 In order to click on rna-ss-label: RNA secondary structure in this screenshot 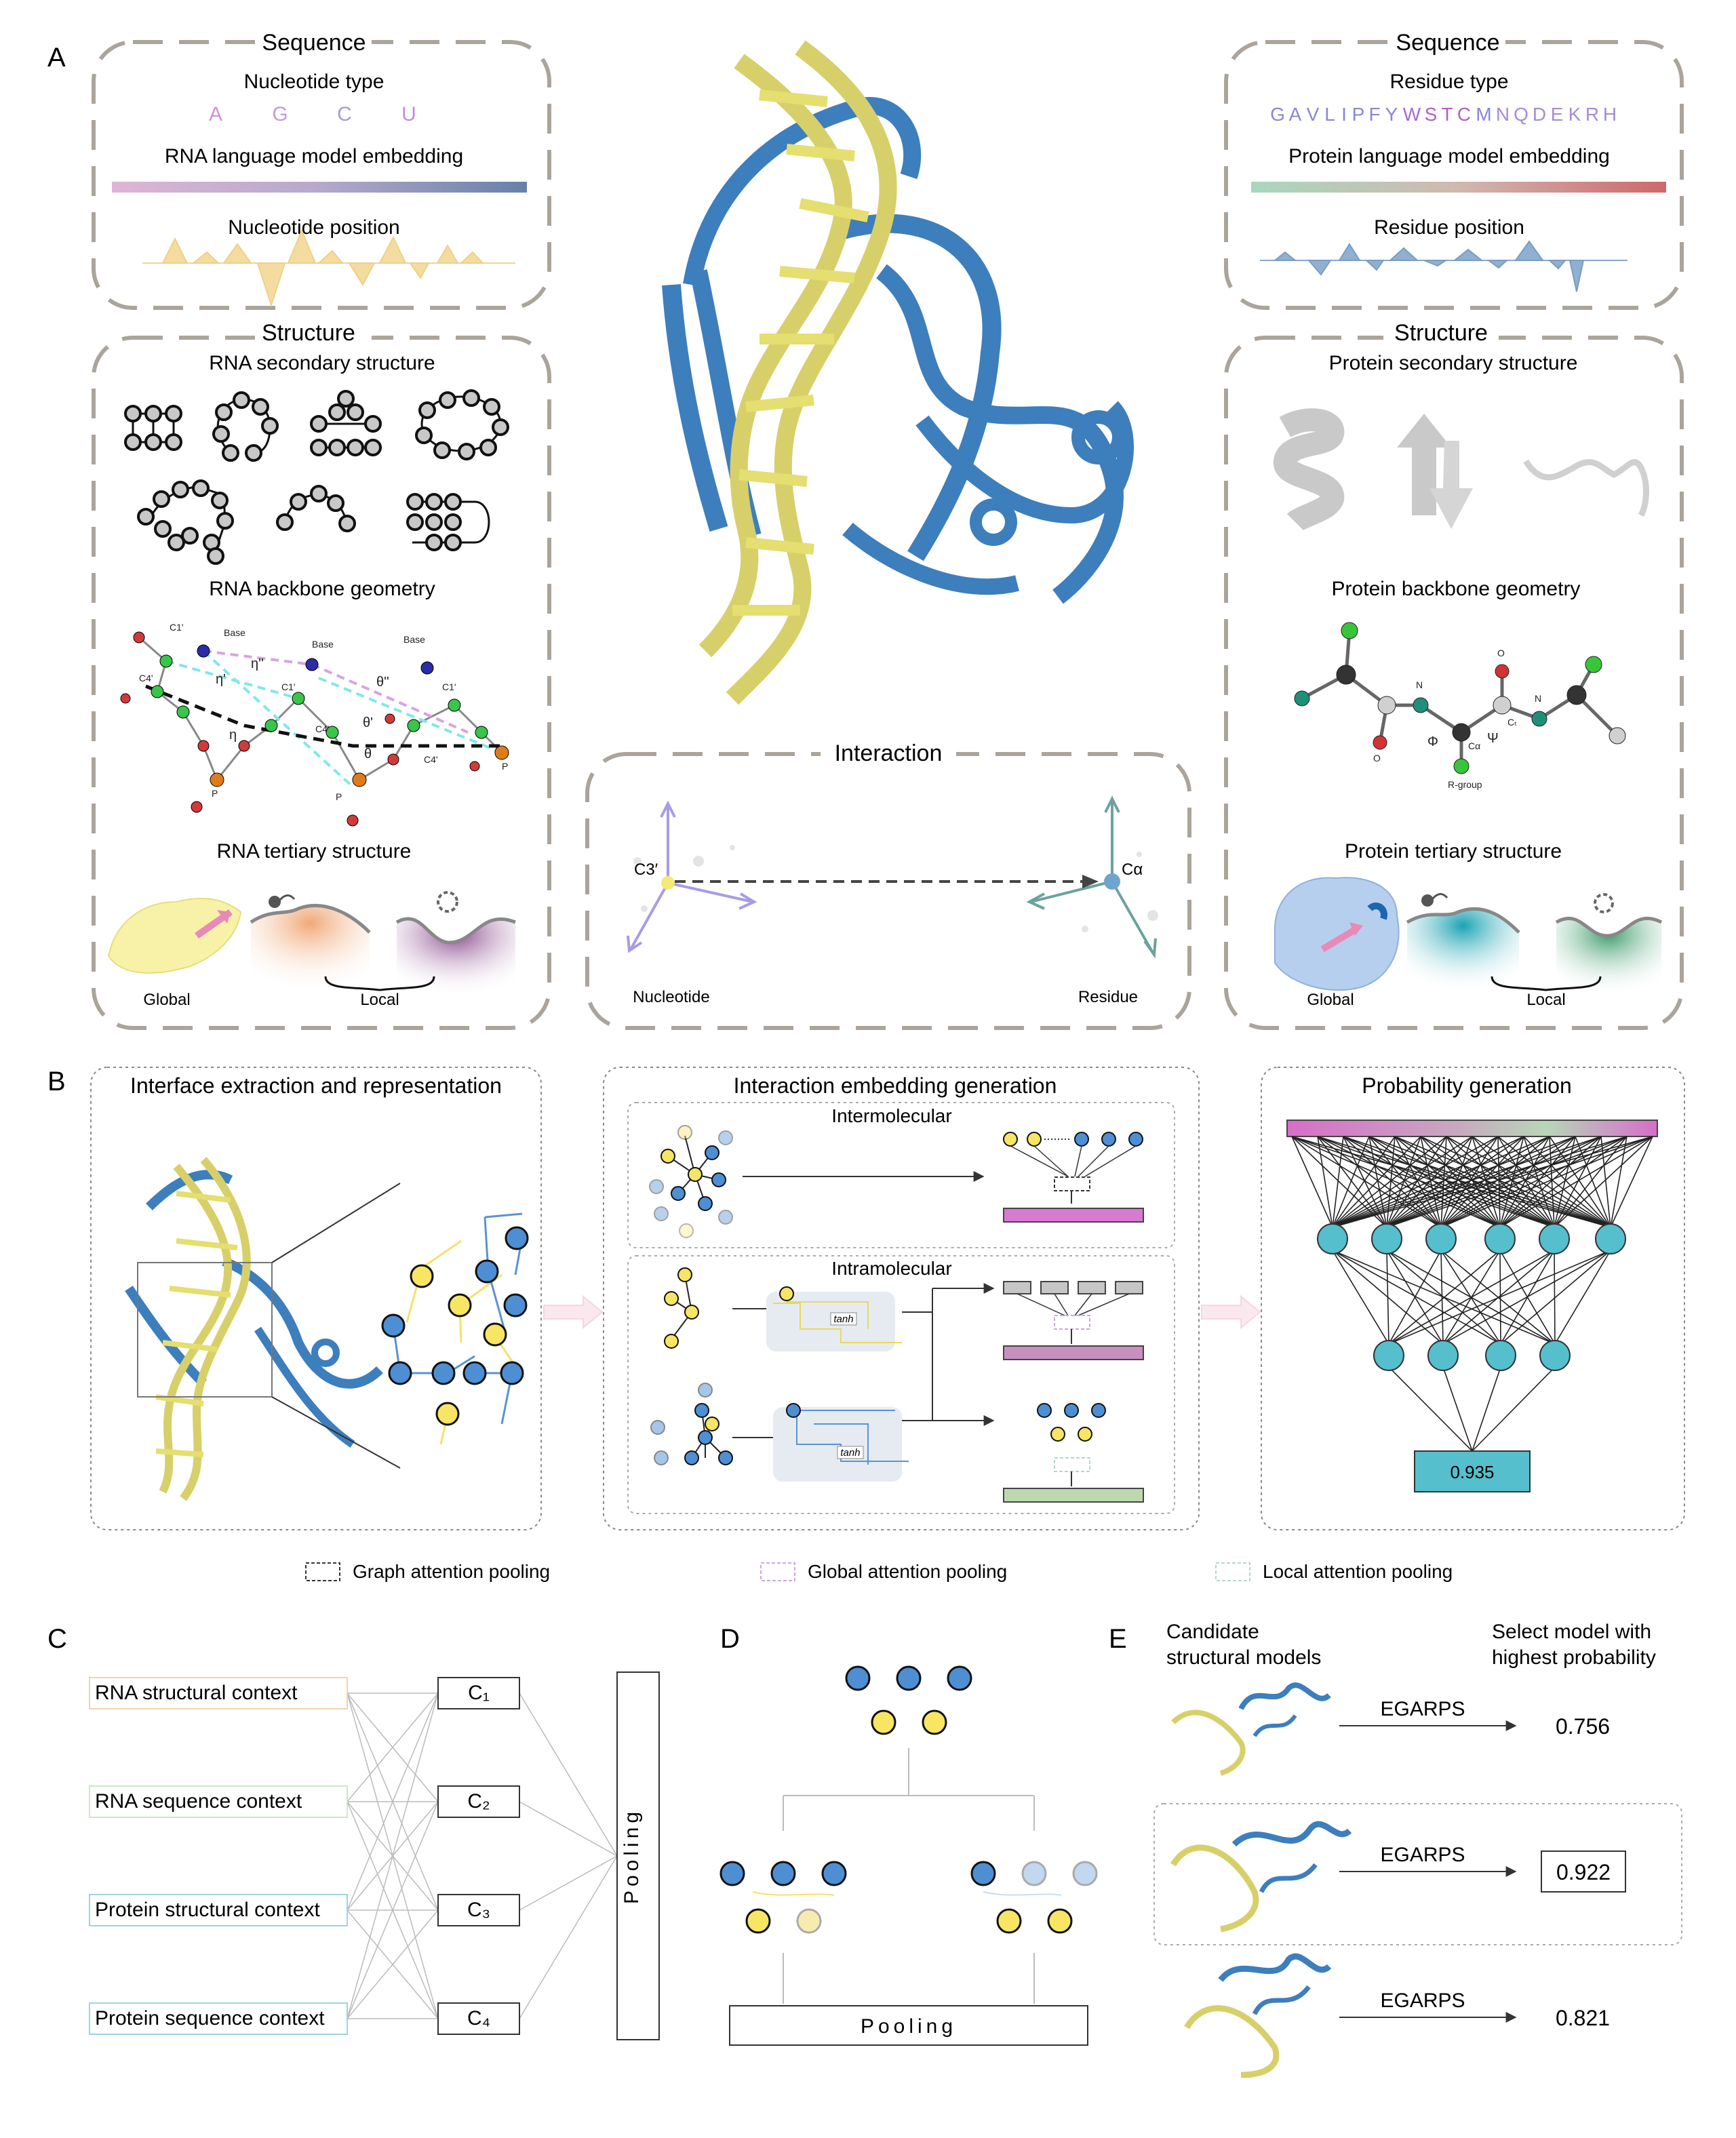, I will do `click(322, 363)`.